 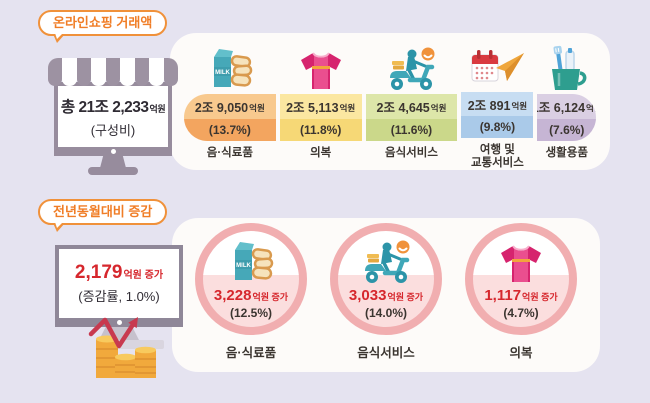 I want to click on total-amount-subtitle: (구성비), so click(x=113, y=130).